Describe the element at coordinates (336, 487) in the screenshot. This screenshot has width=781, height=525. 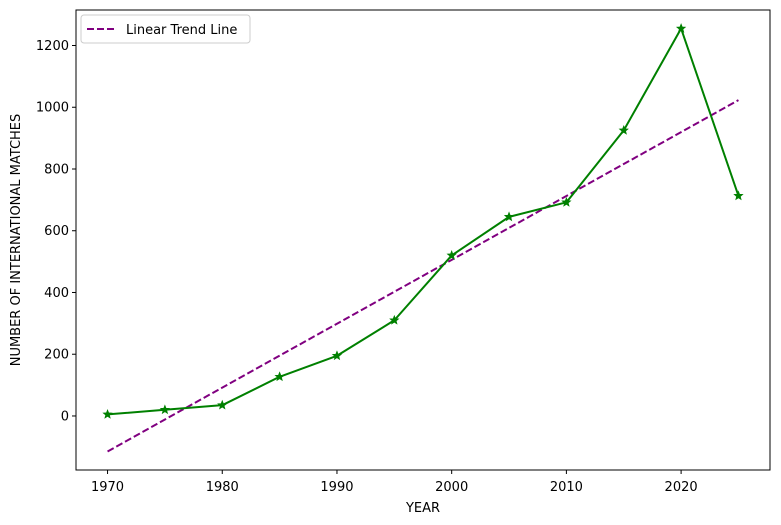
I see `x-tick-label: 1990` at that location.